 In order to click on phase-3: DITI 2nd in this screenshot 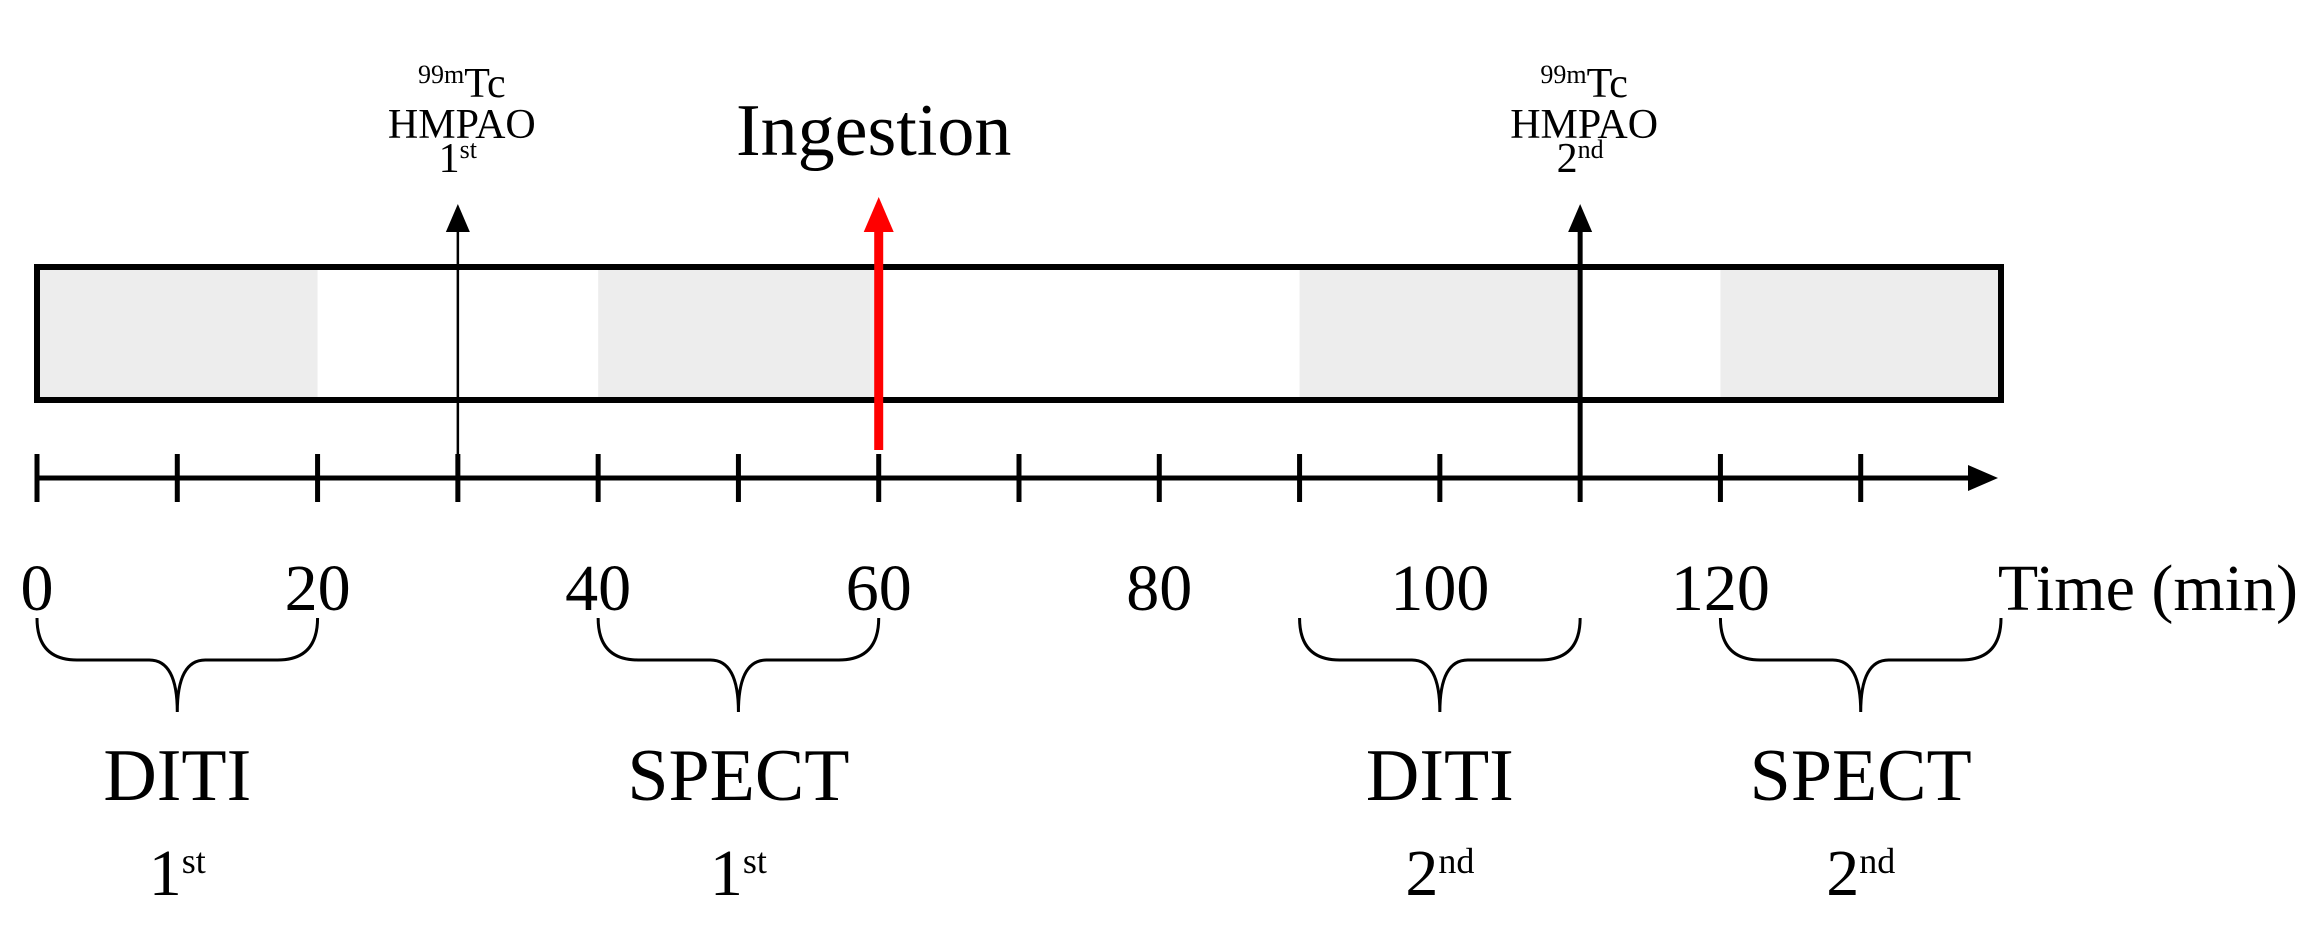, I will do `click(1440, 763)`.